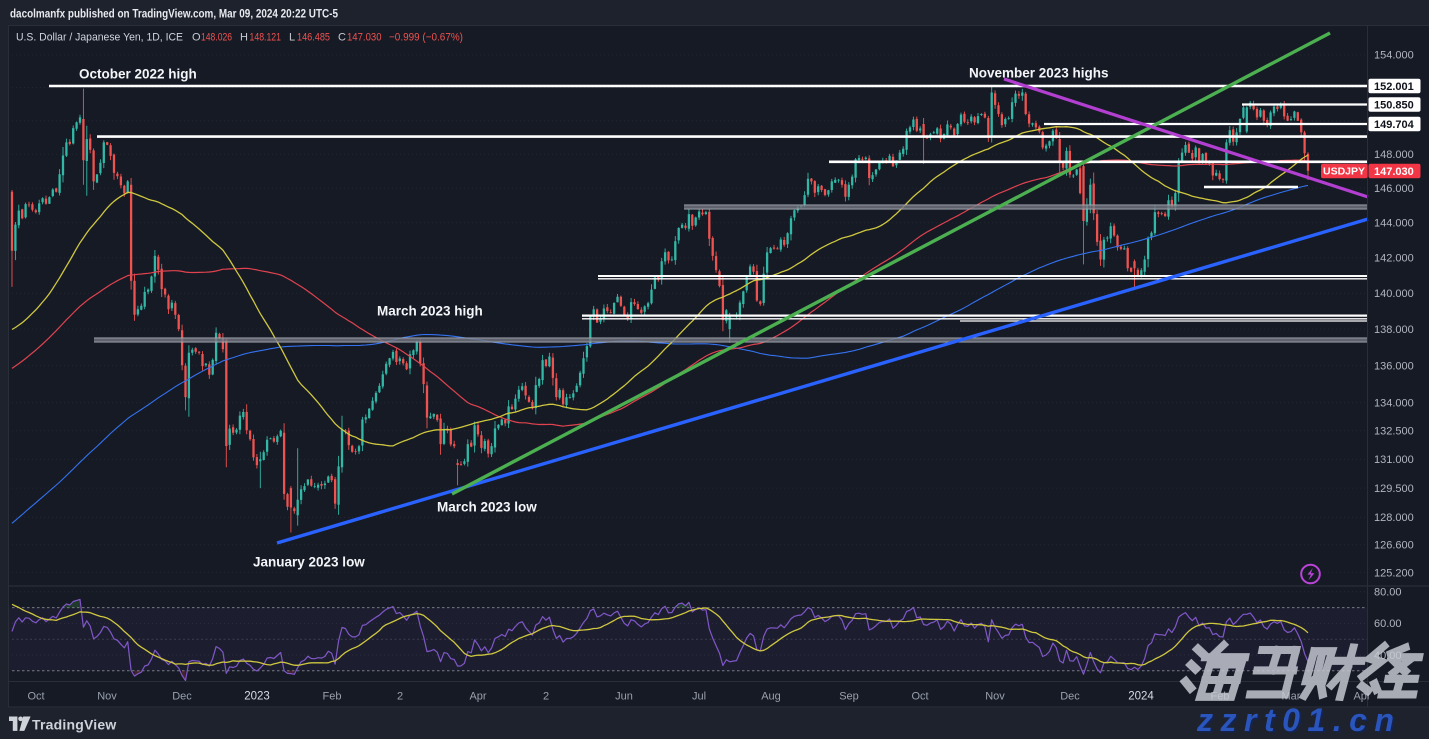  What do you see at coordinates (138, 74) in the screenshot?
I see `svg-text: October 2022 high` at bounding box center [138, 74].